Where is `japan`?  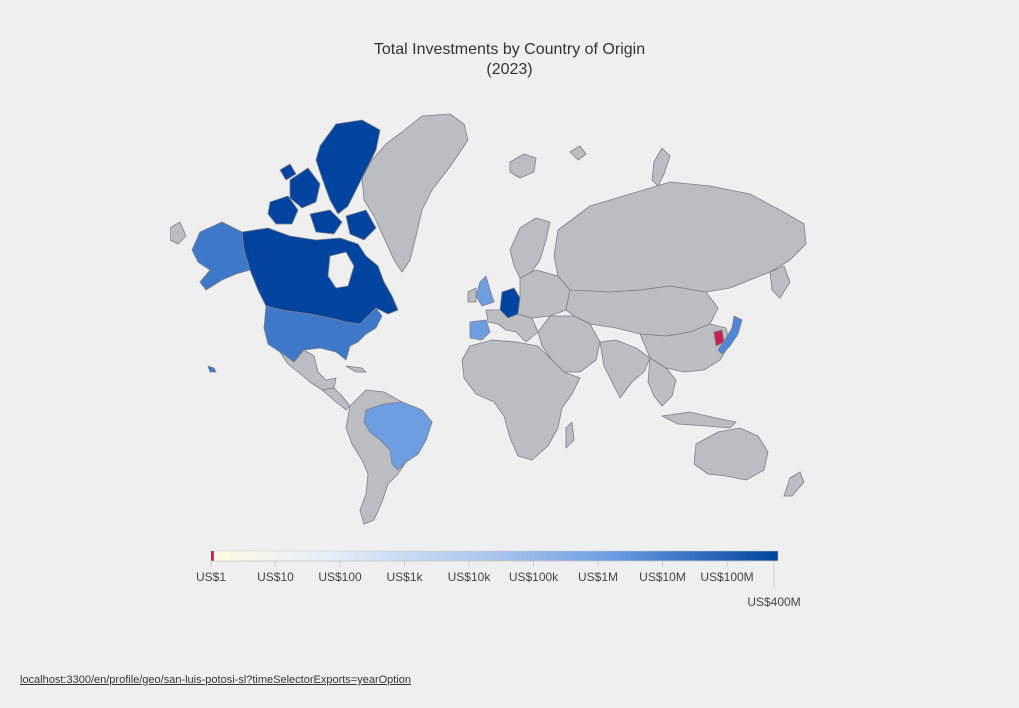
japan is located at coordinates (730, 335).